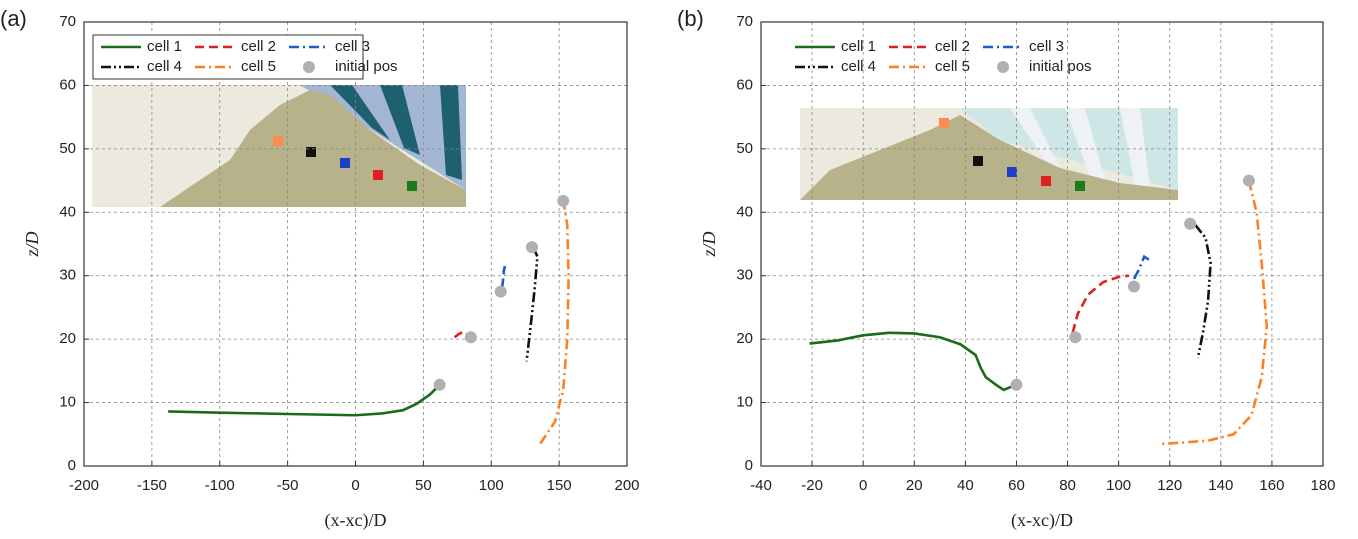 The height and width of the screenshot is (539, 1358). Describe the element at coordinates (1271, 485) in the screenshot. I see `x-tick-label: 160` at that location.